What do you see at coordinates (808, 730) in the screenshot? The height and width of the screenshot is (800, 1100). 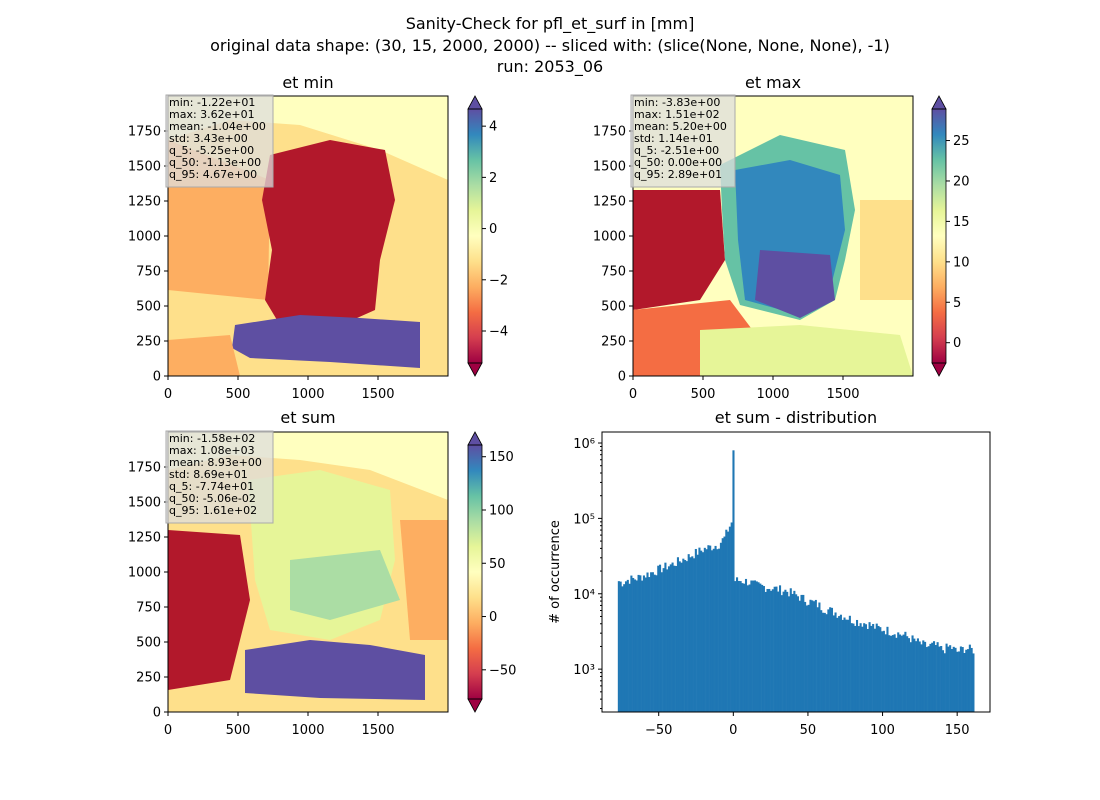 I see `x-tick-label: 50` at bounding box center [808, 730].